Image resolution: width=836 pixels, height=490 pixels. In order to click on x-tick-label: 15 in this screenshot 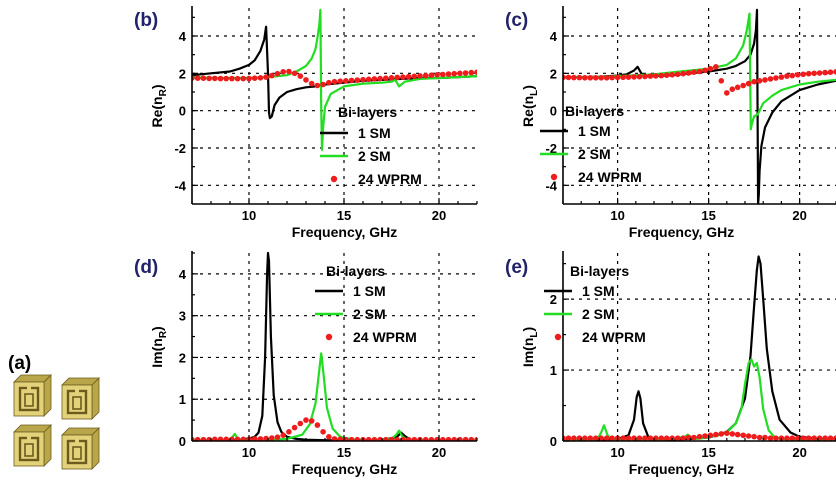, I will do `click(344, 452)`.